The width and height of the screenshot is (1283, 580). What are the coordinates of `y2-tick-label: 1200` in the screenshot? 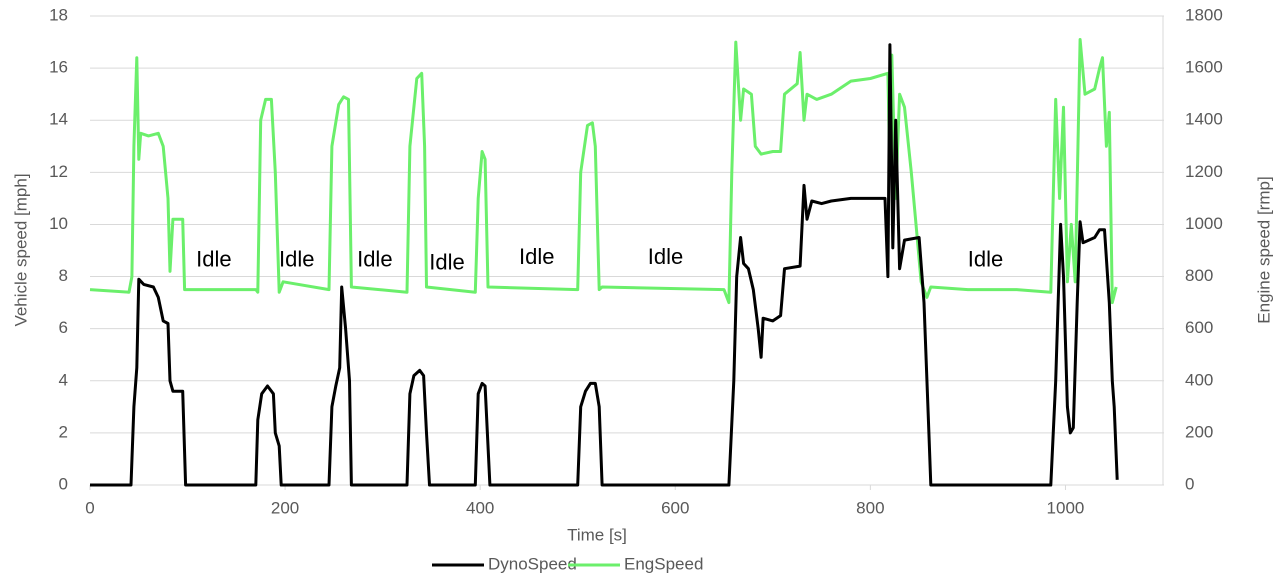 It's located at (1204, 171).